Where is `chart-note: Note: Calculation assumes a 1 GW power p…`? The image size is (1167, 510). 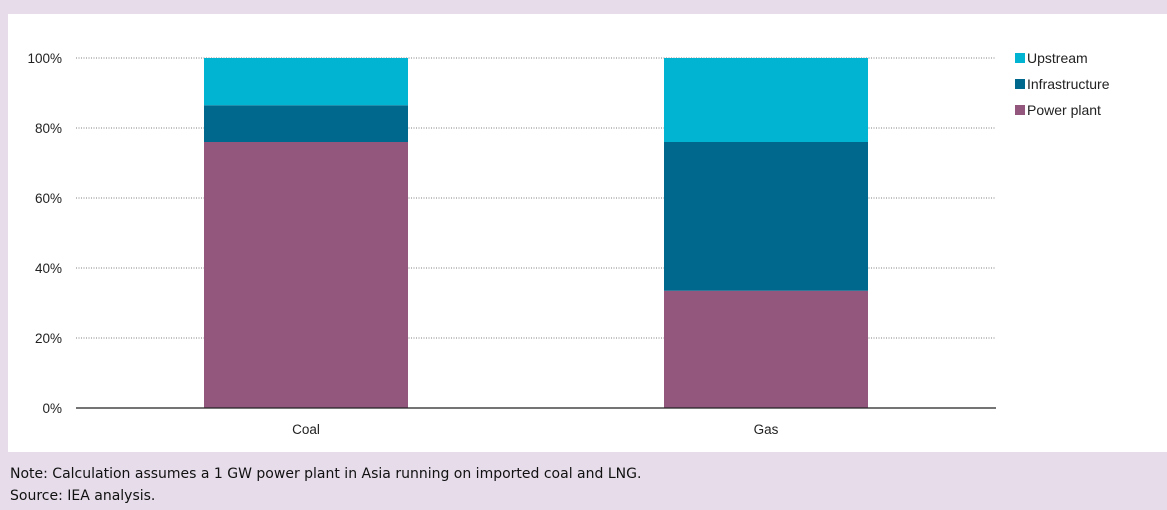
chart-note: Note: Calculation assumes a 1 GW power p… is located at coordinates (326, 474).